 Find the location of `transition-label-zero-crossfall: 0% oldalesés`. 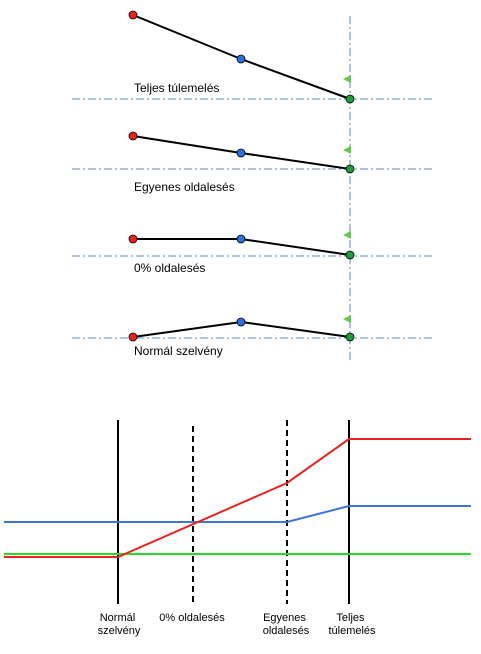

transition-label-zero-crossfall: 0% oldalesés is located at coordinates (192, 618).